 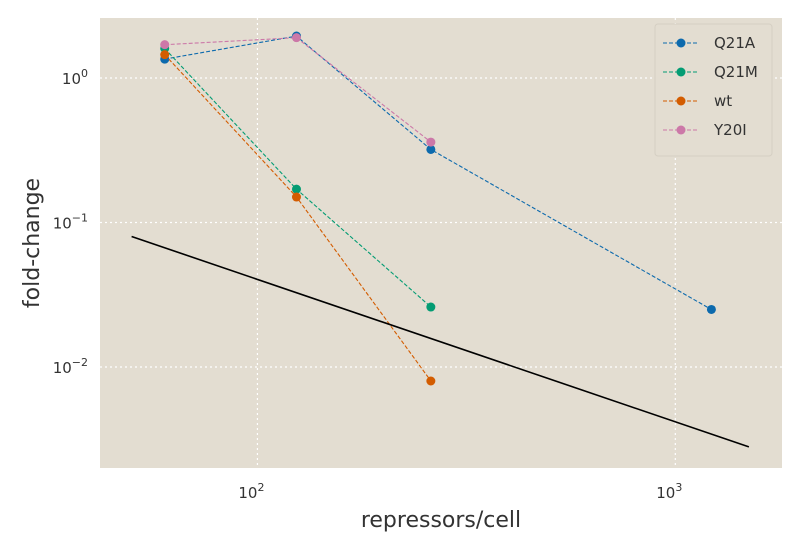 What do you see at coordinates (298, 90) in the screenshot?
I see `series-line` at bounding box center [298, 90].